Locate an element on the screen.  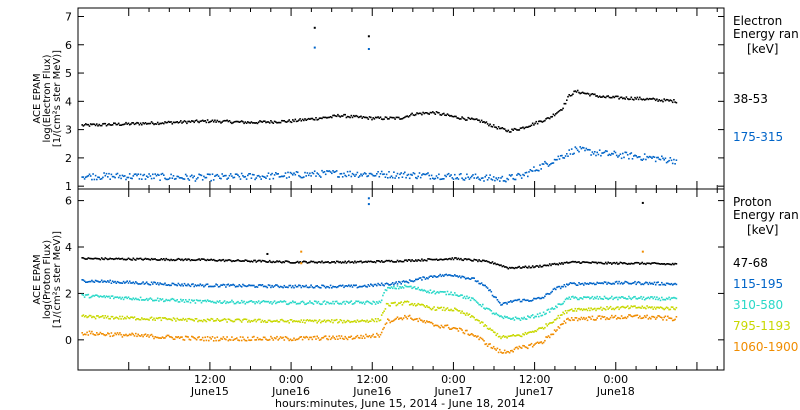
proton-outlier-point is located at coordinates (267, 253).